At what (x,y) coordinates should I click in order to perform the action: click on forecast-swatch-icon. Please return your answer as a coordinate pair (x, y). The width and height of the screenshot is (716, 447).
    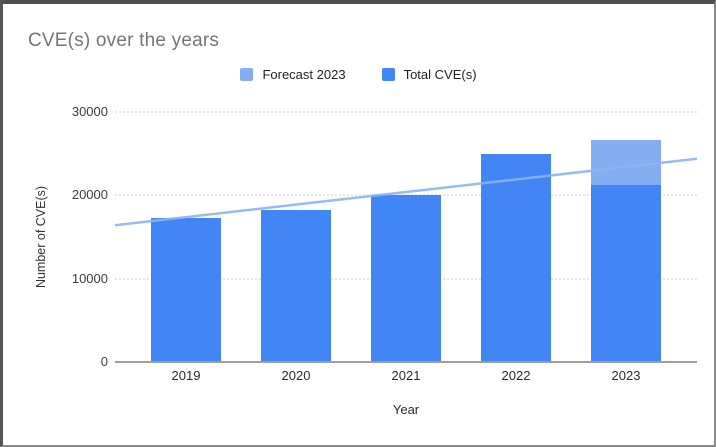
    Looking at the image, I should click on (247, 74).